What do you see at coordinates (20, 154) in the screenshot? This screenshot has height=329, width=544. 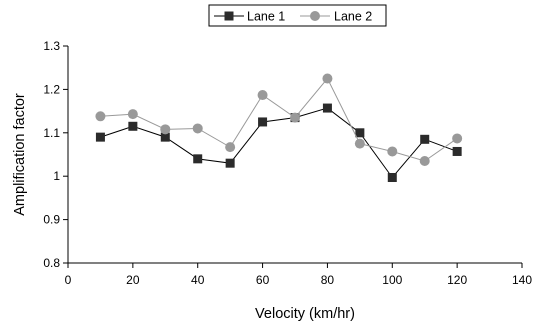 I see `y-axis-title: Amplification factor` at bounding box center [20, 154].